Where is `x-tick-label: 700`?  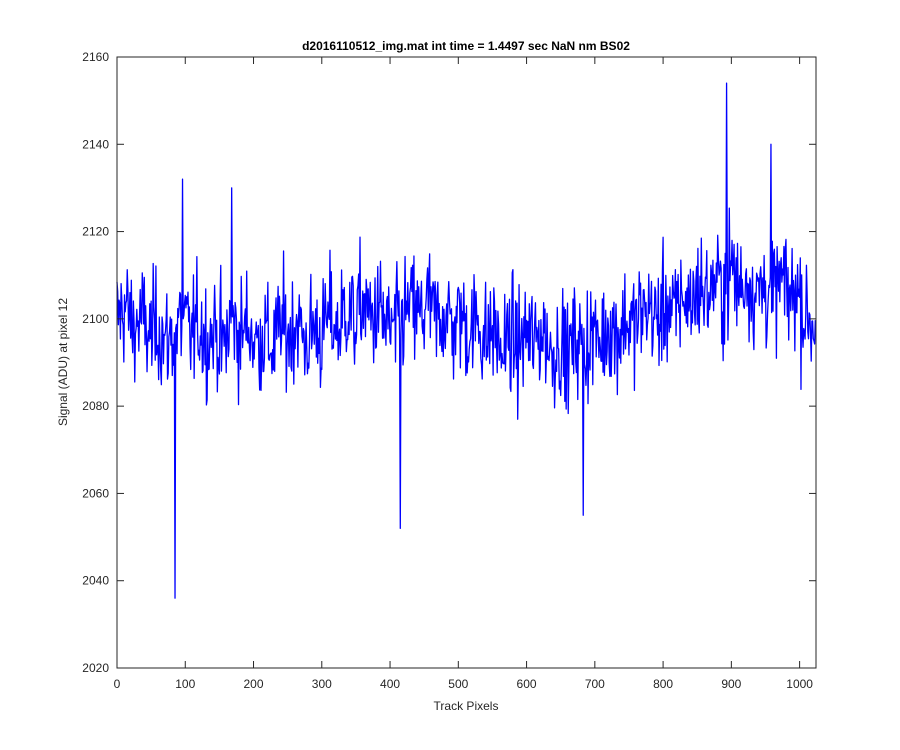 x-tick-label: 700 is located at coordinates (595, 684).